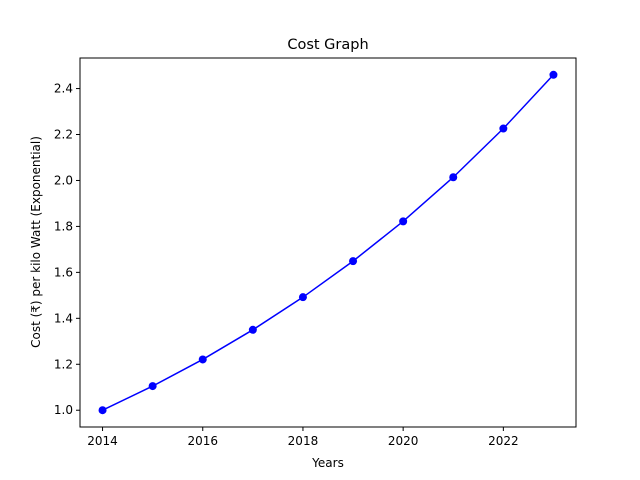 The height and width of the screenshot is (480, 640). What do you see at coordinates (63, 89) in the screenshot?
I see `y-tick-label: 2.4` at bounding box center [63, 89].